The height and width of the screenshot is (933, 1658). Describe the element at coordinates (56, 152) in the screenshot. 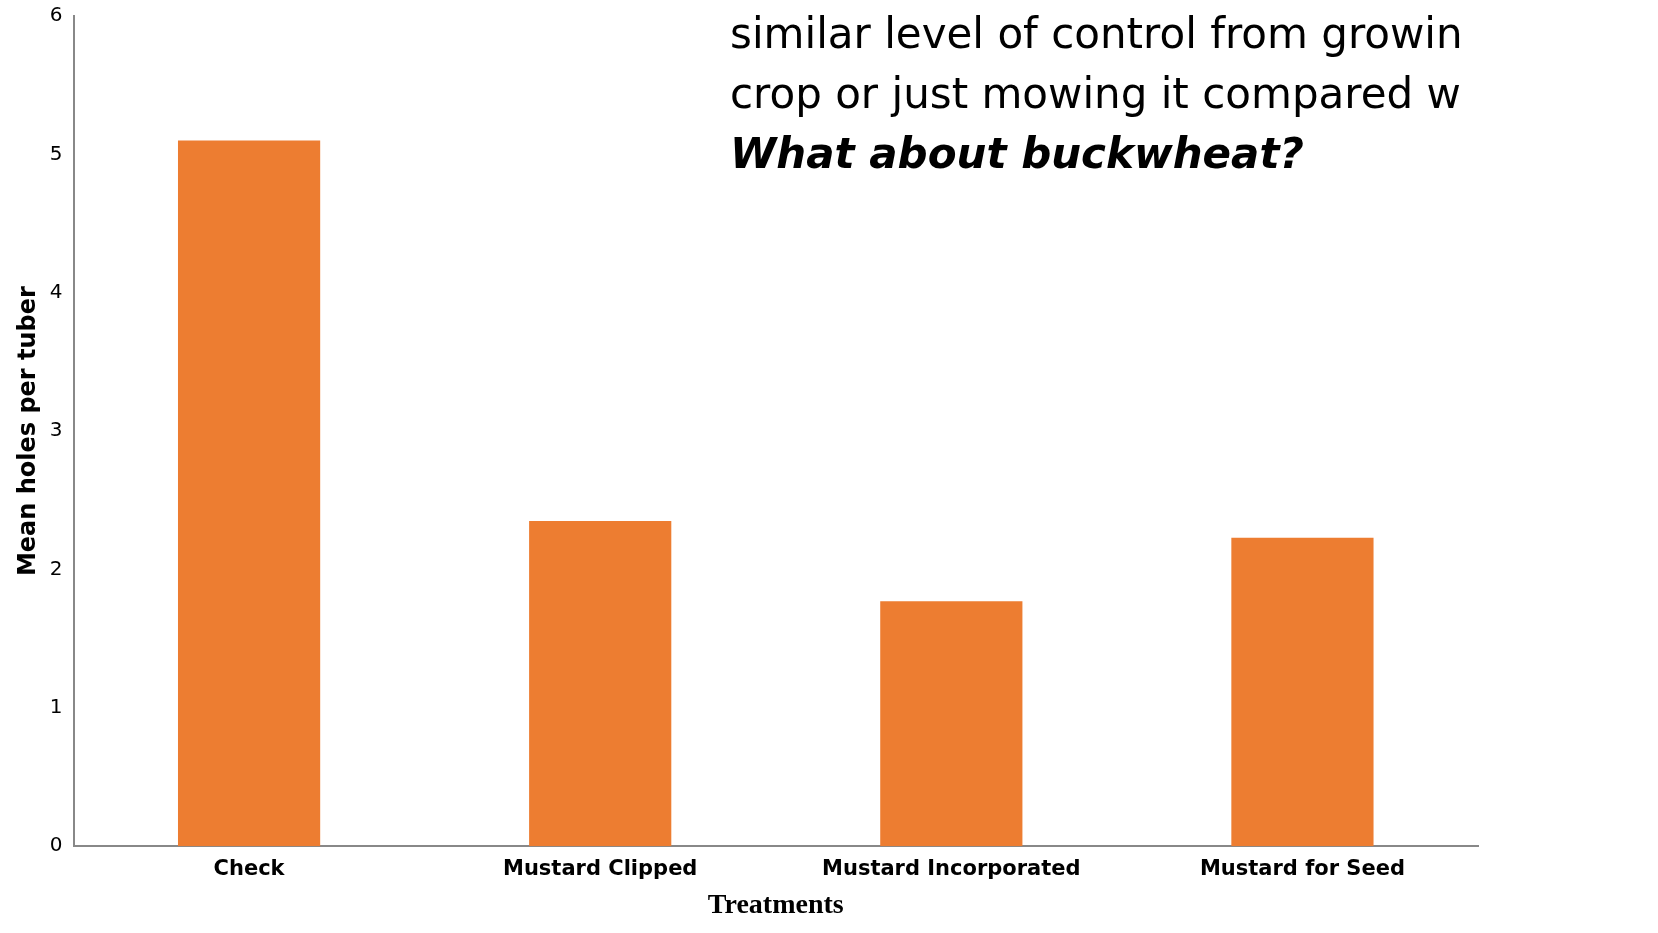

I see `y-tick-label: 5` at that location.